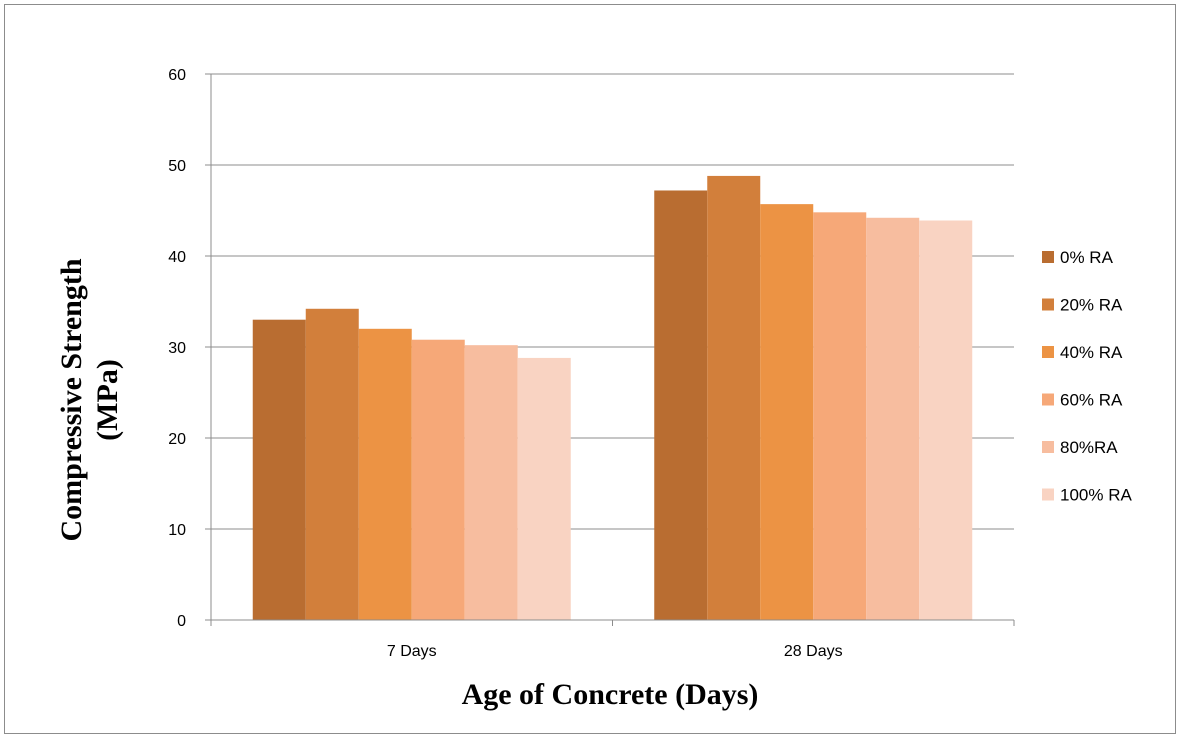 The width and height of the screenshot is (1182, 740). I want to click on y-axis-title-line2: (MPa), so click(107, 400).